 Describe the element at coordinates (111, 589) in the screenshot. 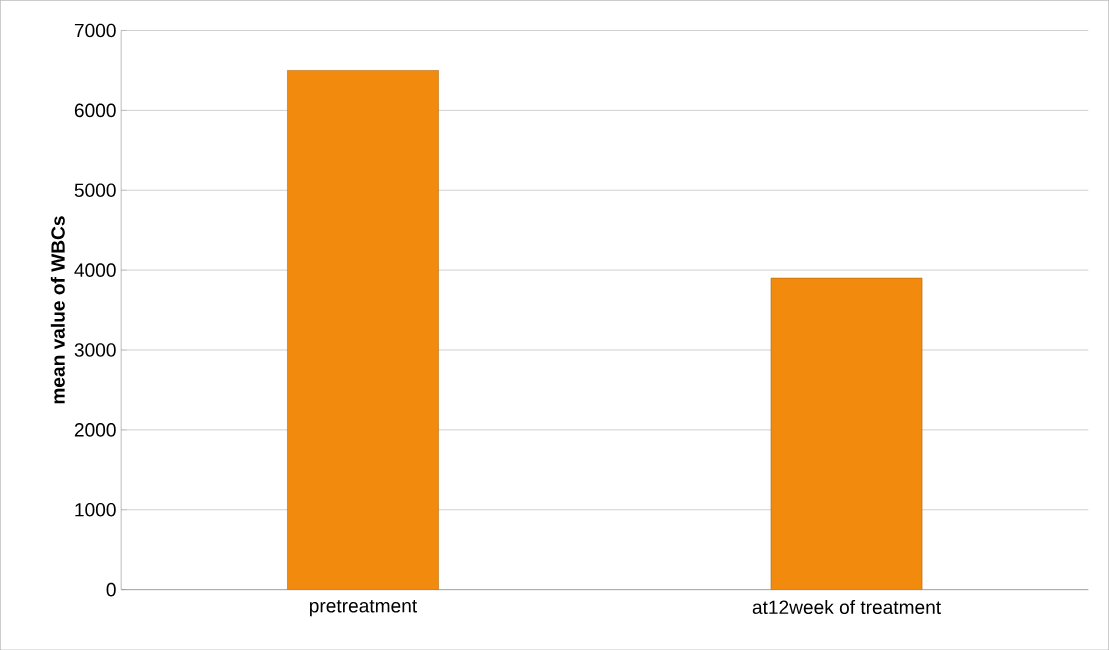

I see `y-tick-label: 0` at that location.